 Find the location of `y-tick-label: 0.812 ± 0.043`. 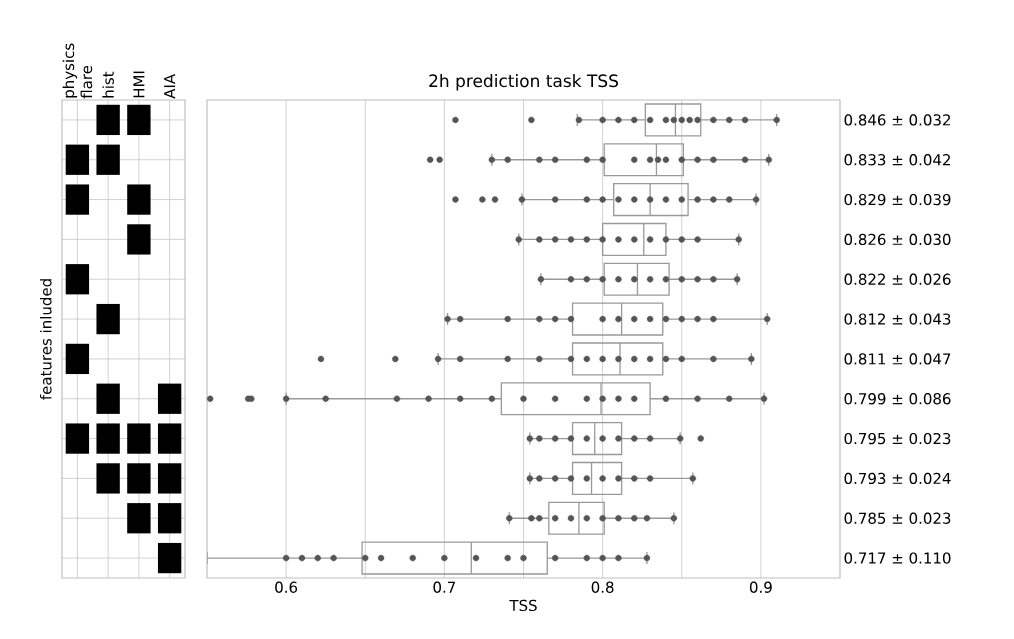

y-tick-label: 0.812 ± 0.043 is located at coordinates (897, 319).